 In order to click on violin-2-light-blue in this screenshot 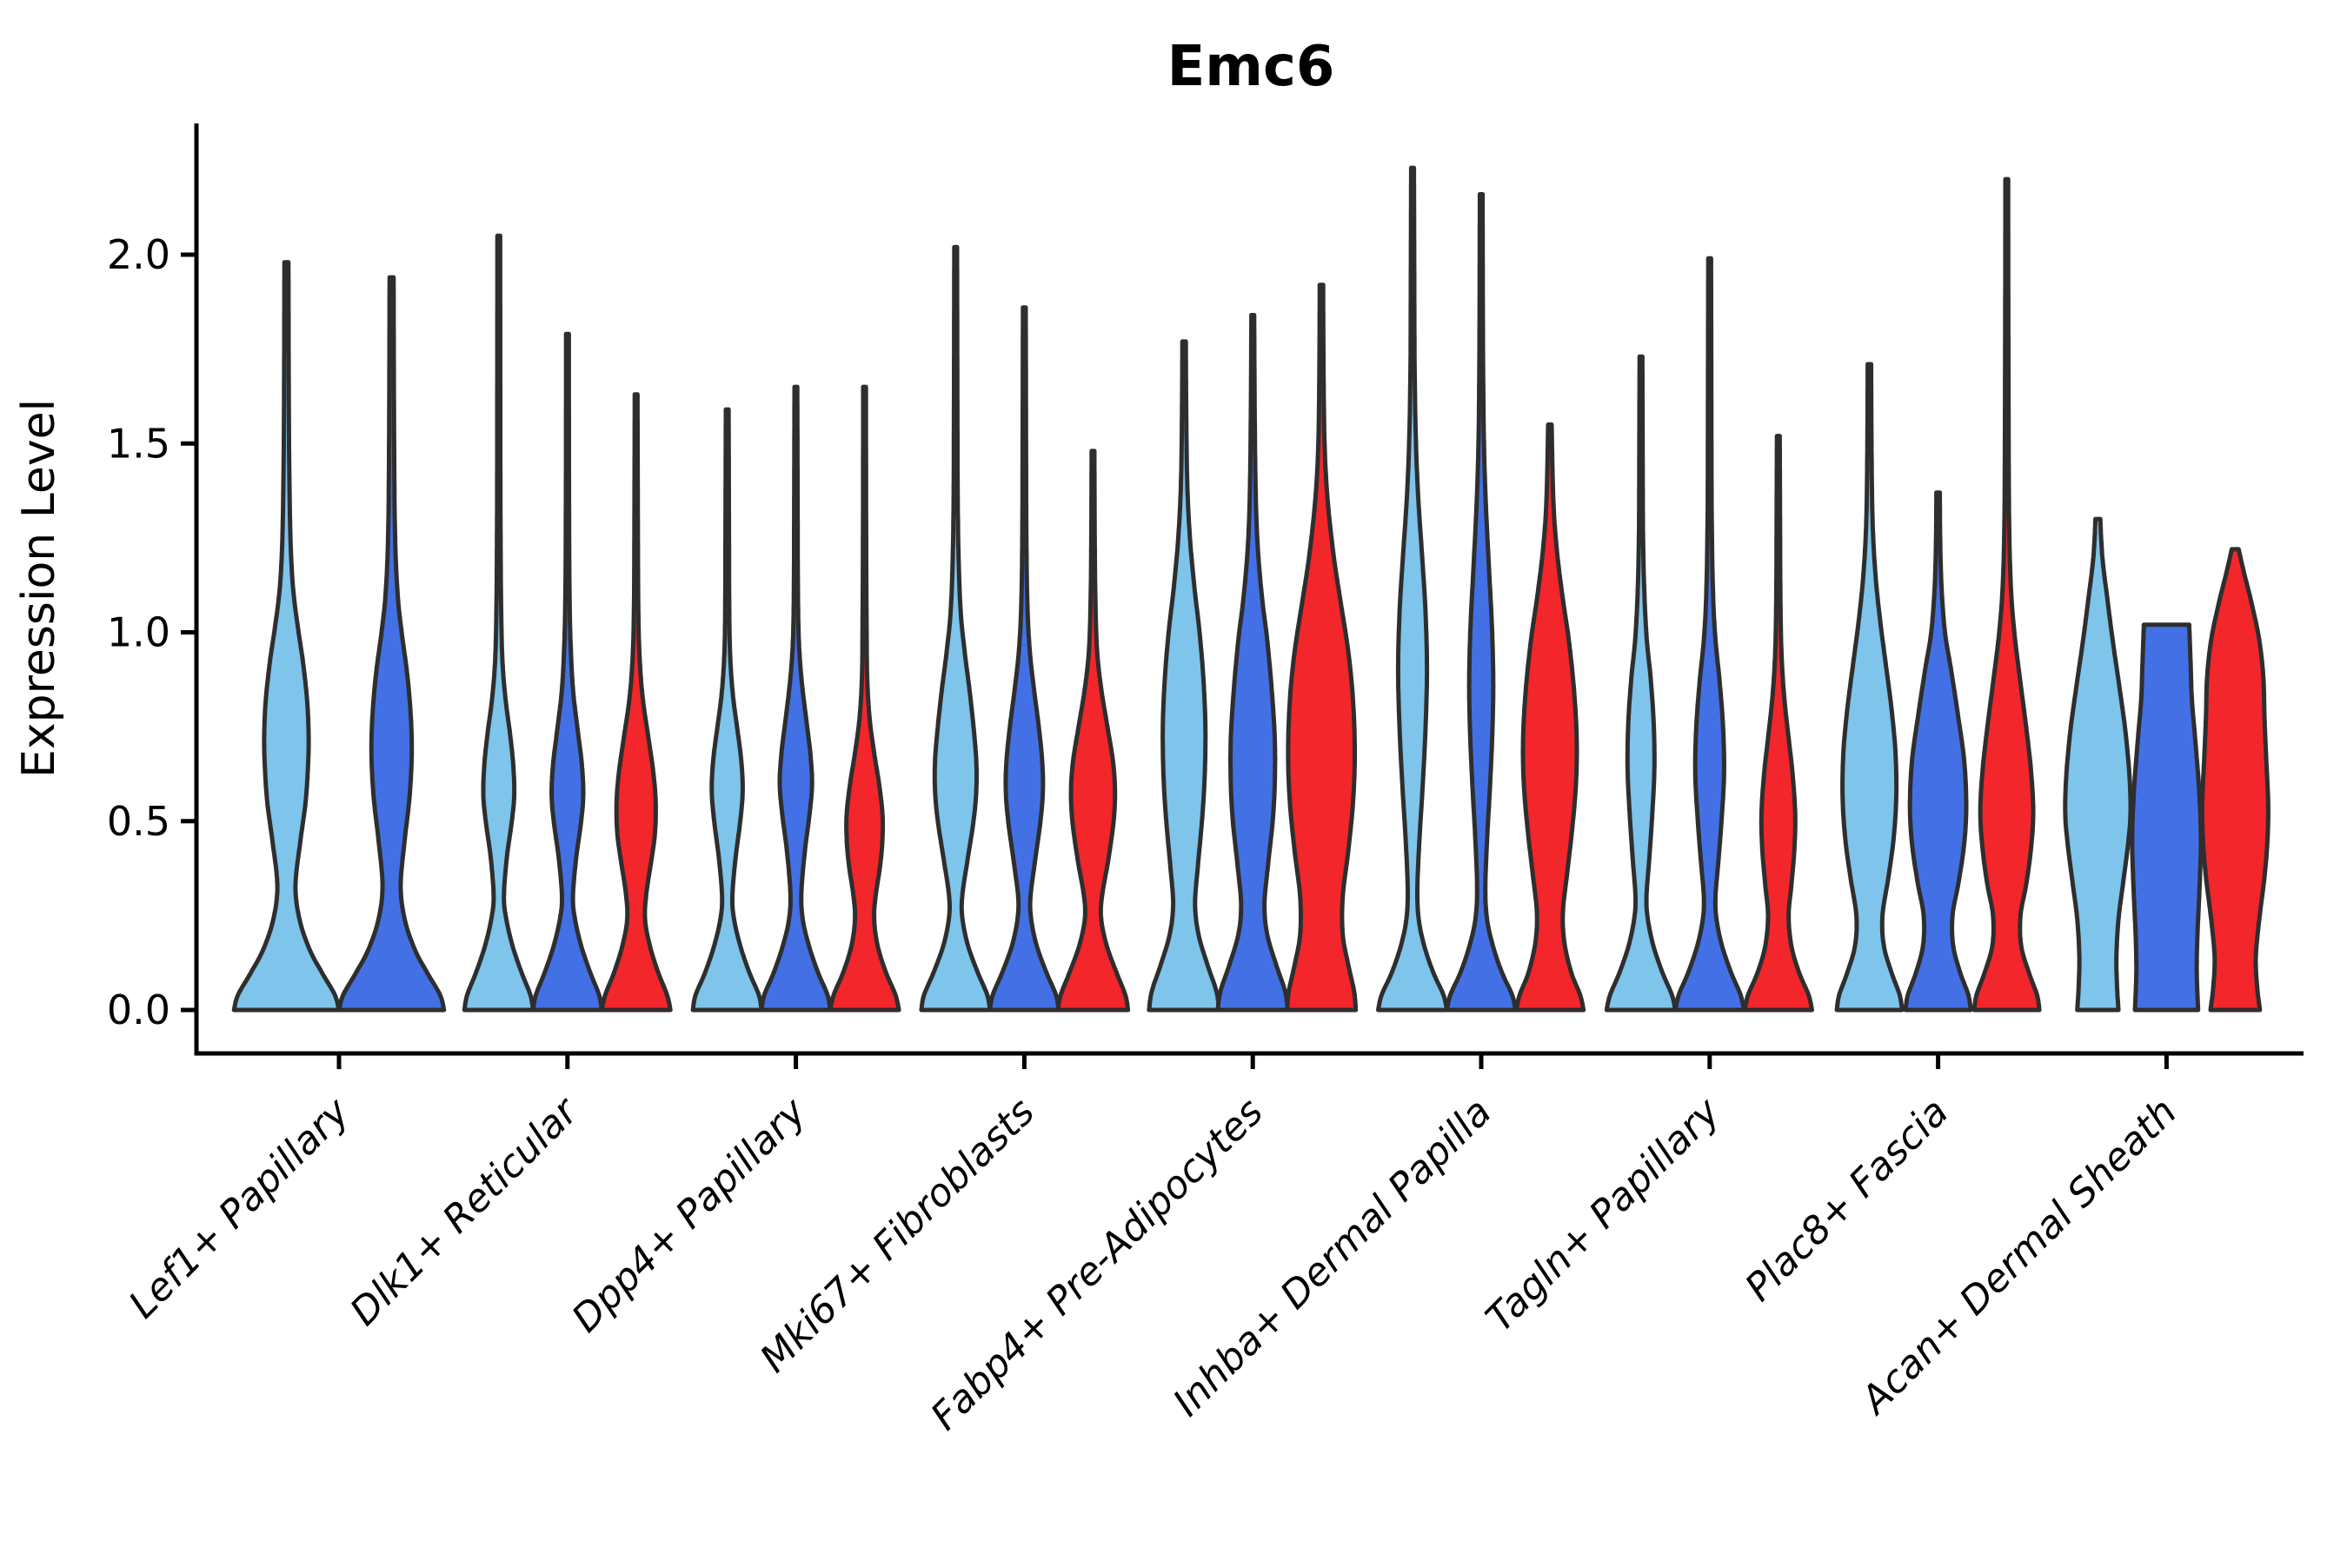, I will do `click(498, 623)`.